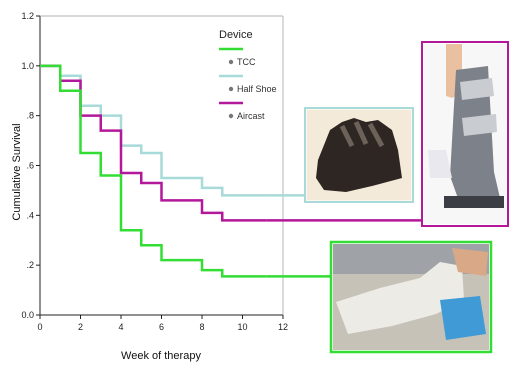 This screenshot has height=365, width=510. What do you see at coordinates (257, 89) in the screenshot?
I see `legend-label: Half Shoe` at bounding box center [257, 89].